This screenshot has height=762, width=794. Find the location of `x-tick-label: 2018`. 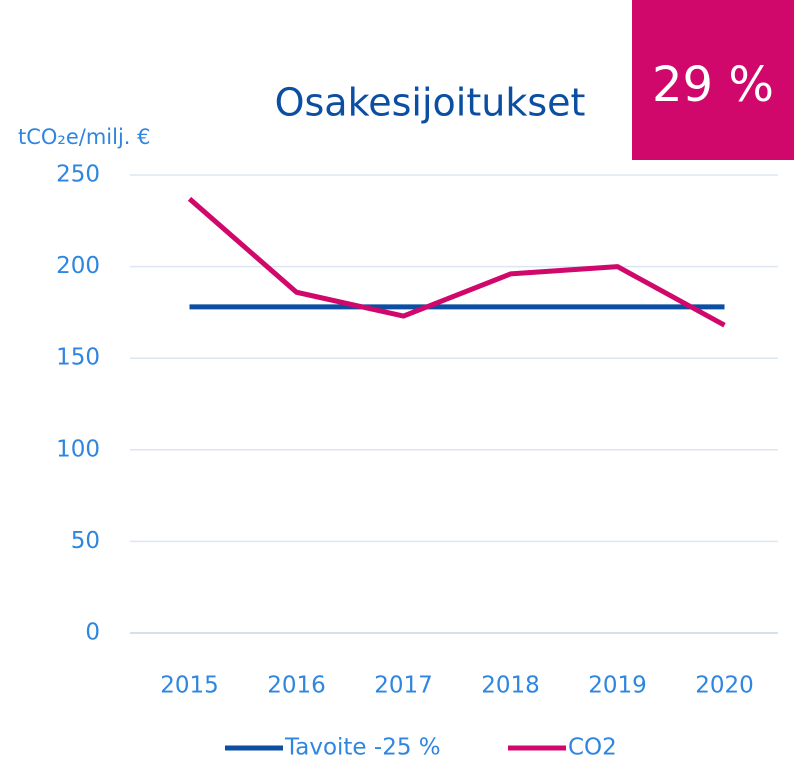

x-tick-label: 2018 is located at coordinates (510, 686).